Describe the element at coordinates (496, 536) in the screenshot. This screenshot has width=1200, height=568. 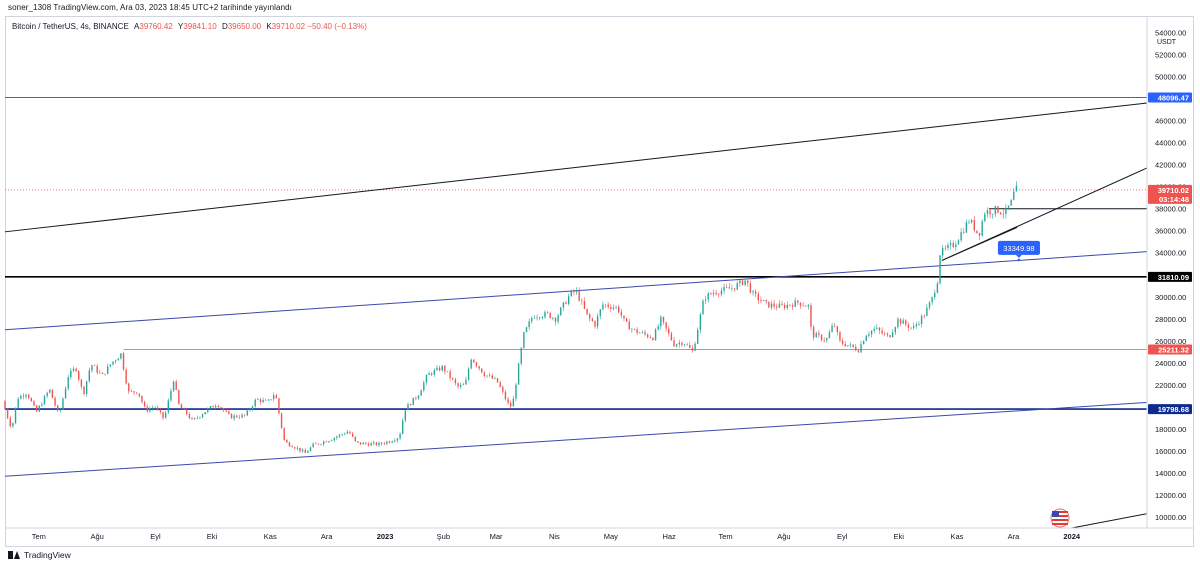
I see `x-tick-label: Mar` at that location.